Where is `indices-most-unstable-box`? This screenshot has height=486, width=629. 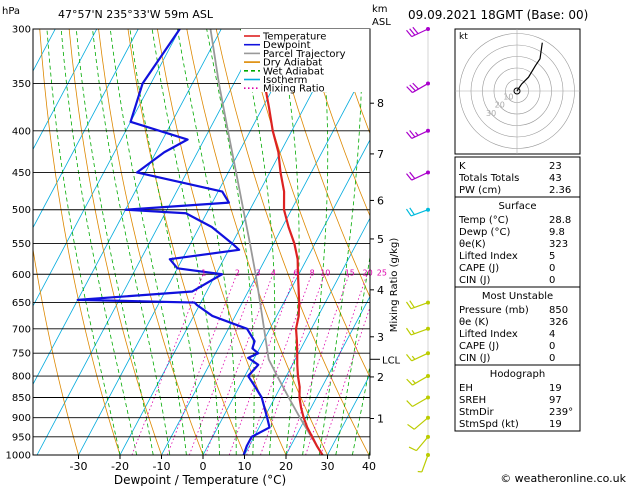 indices-most-unstable-box is located at coordinates (517, 326).